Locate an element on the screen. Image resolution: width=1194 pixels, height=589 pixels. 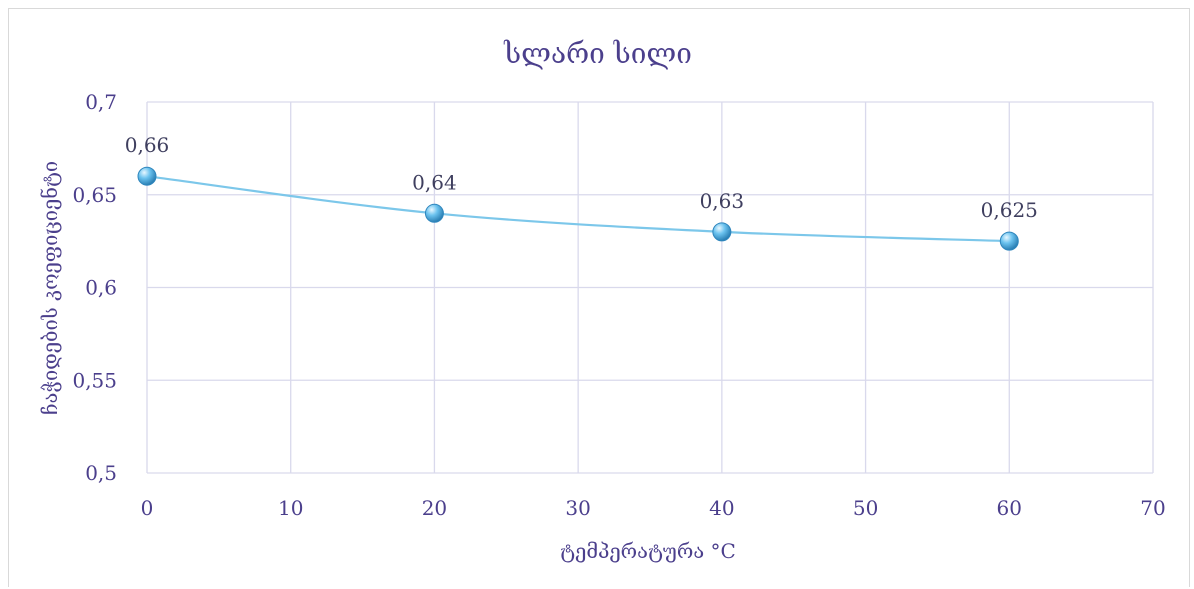
x-tick-label: 30 is located at coordinates (577, 508).